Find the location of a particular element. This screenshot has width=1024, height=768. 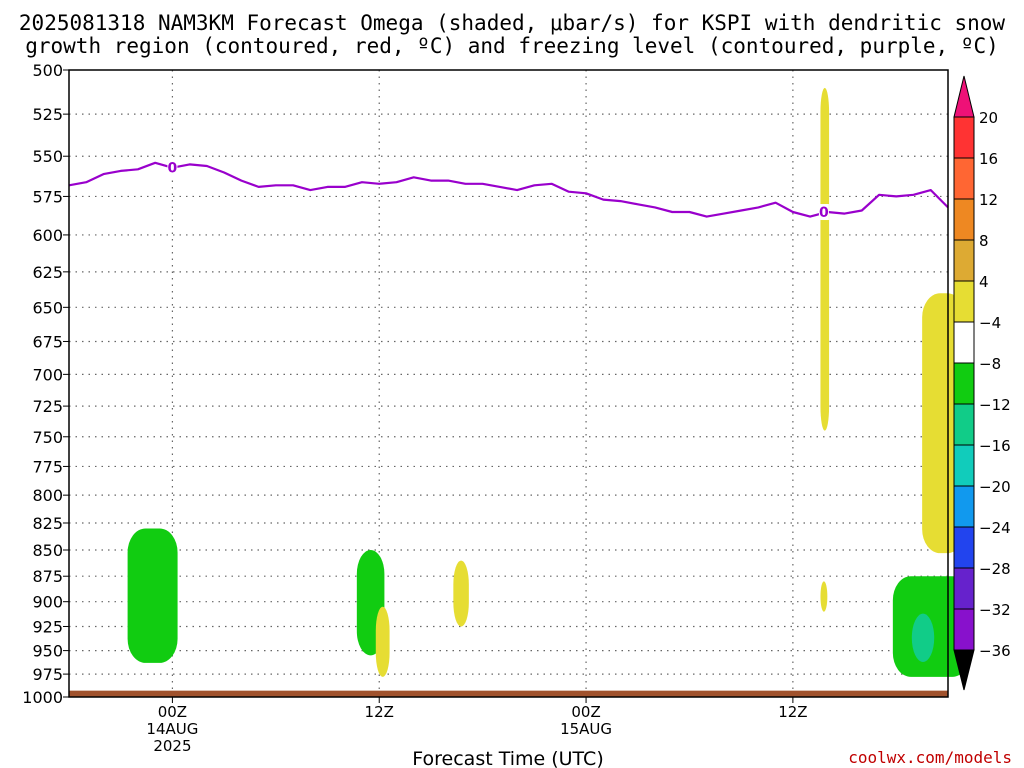

y-tick-label: 725 is located at coordinates (47, 406).